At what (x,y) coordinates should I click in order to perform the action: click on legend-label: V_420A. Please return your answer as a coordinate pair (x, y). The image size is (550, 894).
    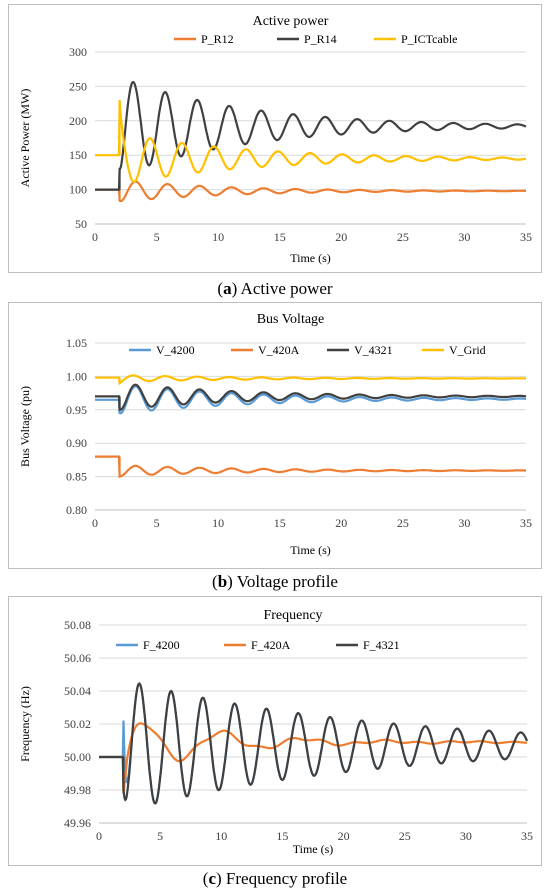
    Looking at the image, I should click on (279, 350).